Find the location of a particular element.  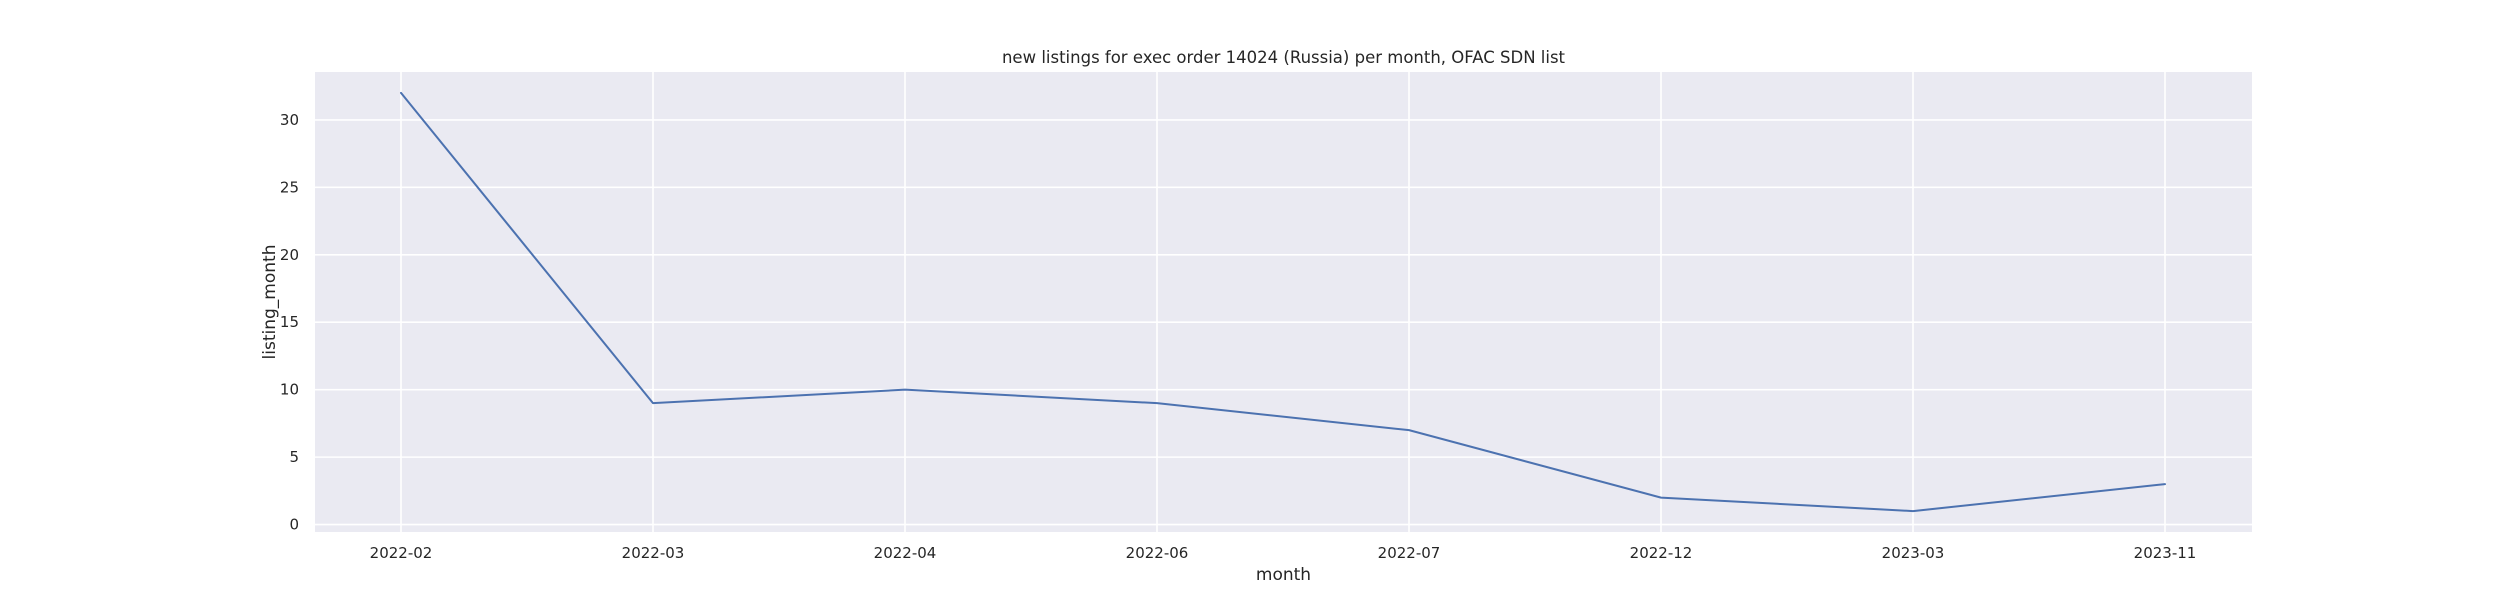

y-tick-label: 5 is located at coordinates (294, 457).